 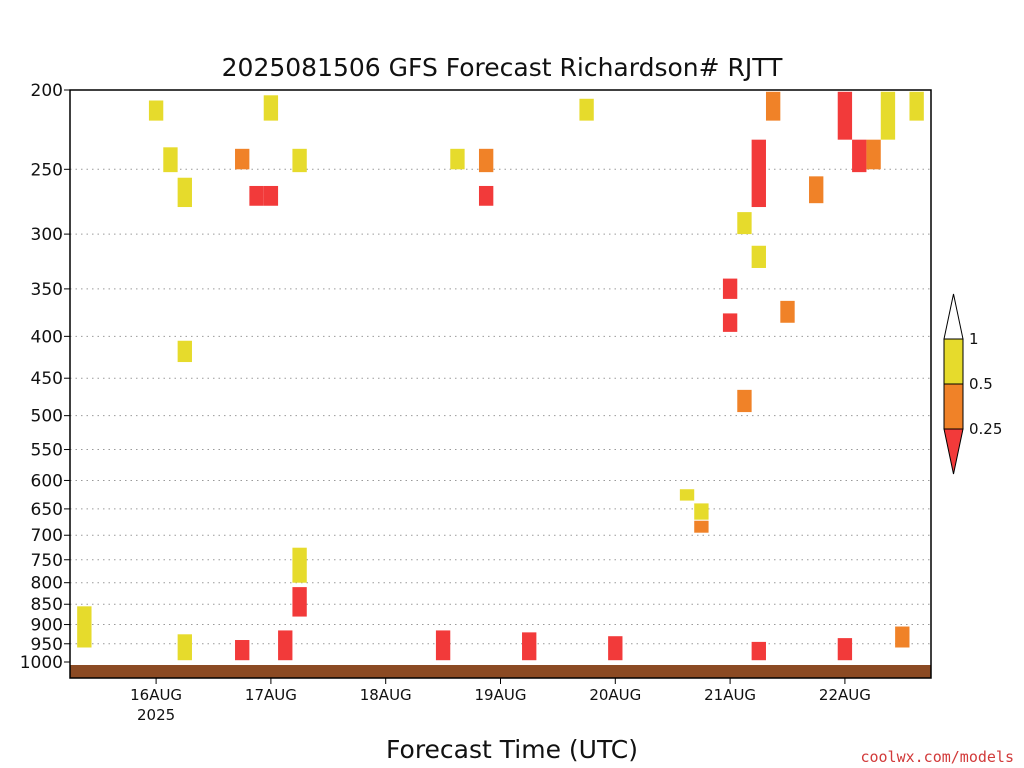 I want to click on y-tick-label: 800, so click(x=47, y=584).